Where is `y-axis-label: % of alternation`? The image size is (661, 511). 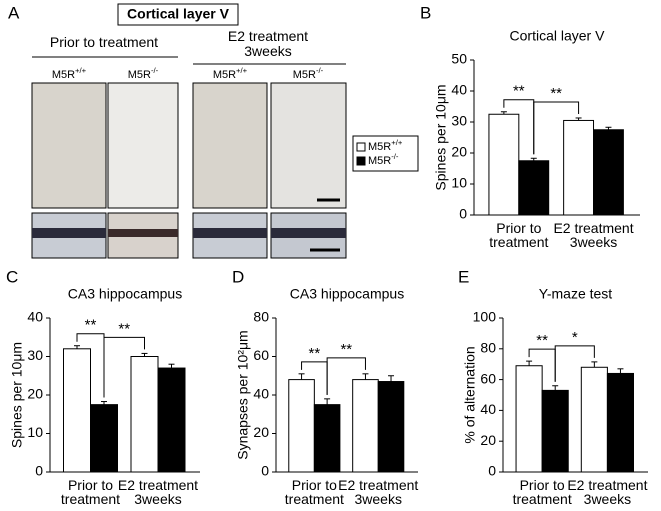
y-axis-label: % of alternation is located at coordinates (470, 394).